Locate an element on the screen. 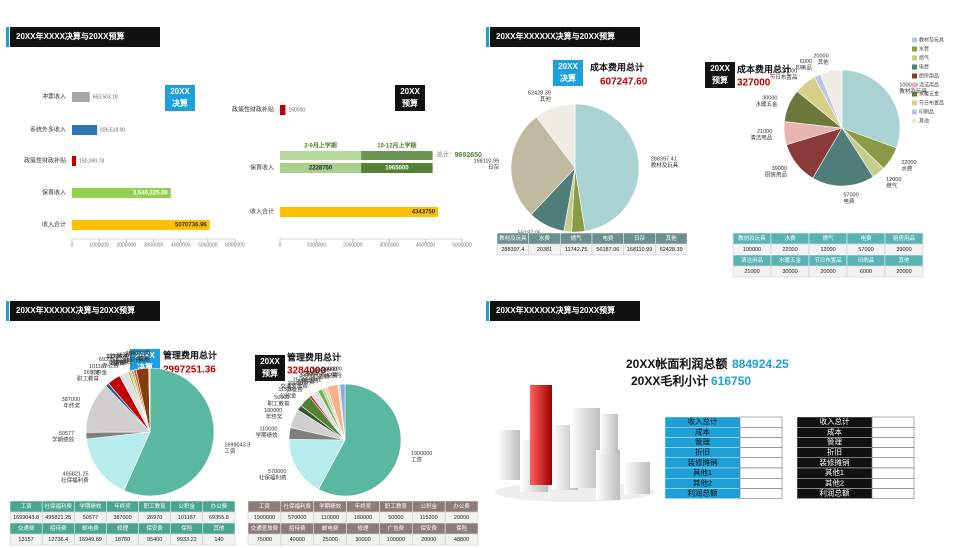 The height and width of the screenshot is (548, 960). slice-value: 110000 is located at coordinates (269, 429).